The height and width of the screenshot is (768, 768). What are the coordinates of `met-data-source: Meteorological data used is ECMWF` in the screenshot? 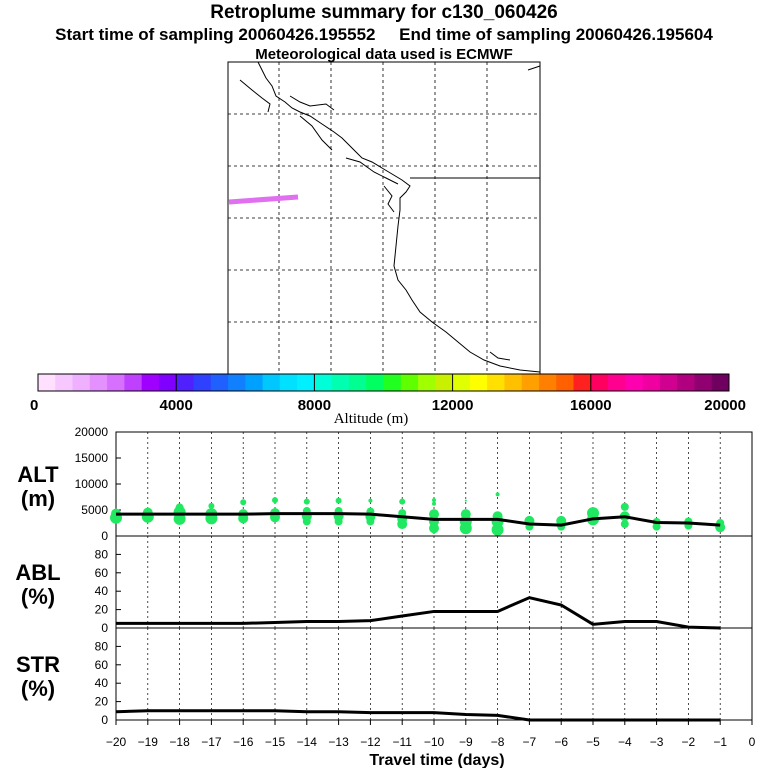 It's located at (384, 54).